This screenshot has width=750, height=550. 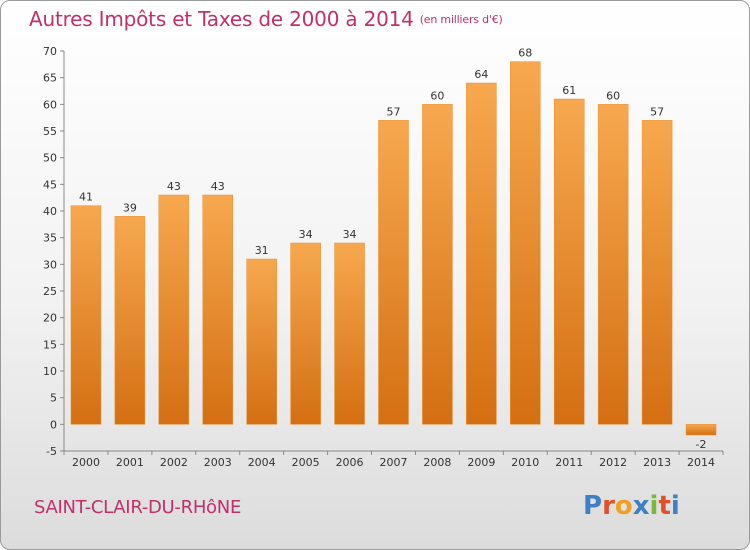 I want to click on y-tick-label: 25, so click(x=50, y=291).